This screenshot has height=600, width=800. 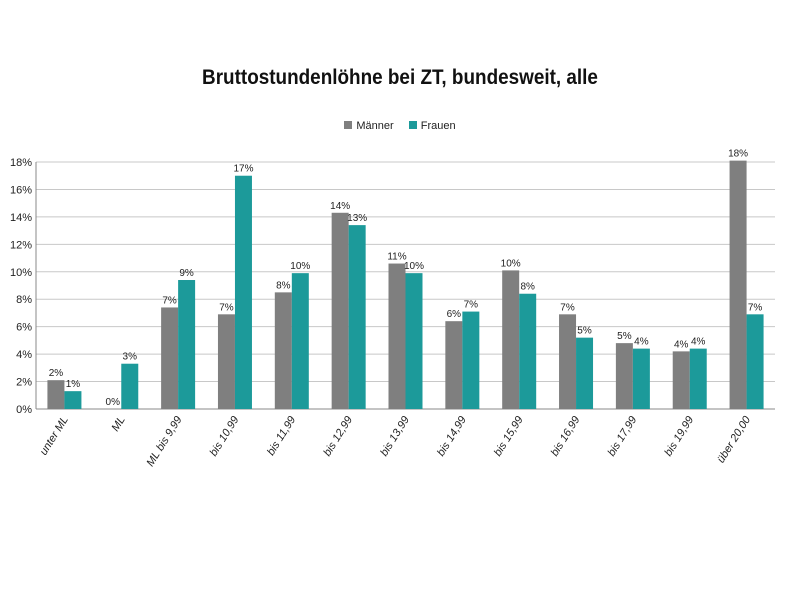 What do you see at coordinates (566, 436) in the screenshot?
I see `x-tick-label: bis 16,99` at bounding box center [566, 436].